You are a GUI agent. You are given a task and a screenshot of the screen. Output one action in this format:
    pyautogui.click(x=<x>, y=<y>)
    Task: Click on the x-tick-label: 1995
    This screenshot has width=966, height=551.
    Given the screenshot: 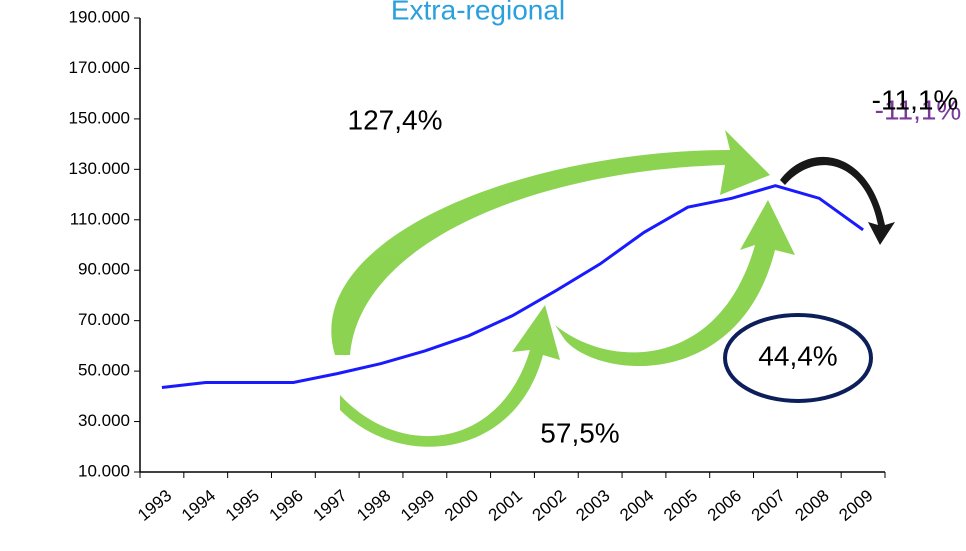 What is the action you would take?
    pyautogui.click(x=242, y=505)
    